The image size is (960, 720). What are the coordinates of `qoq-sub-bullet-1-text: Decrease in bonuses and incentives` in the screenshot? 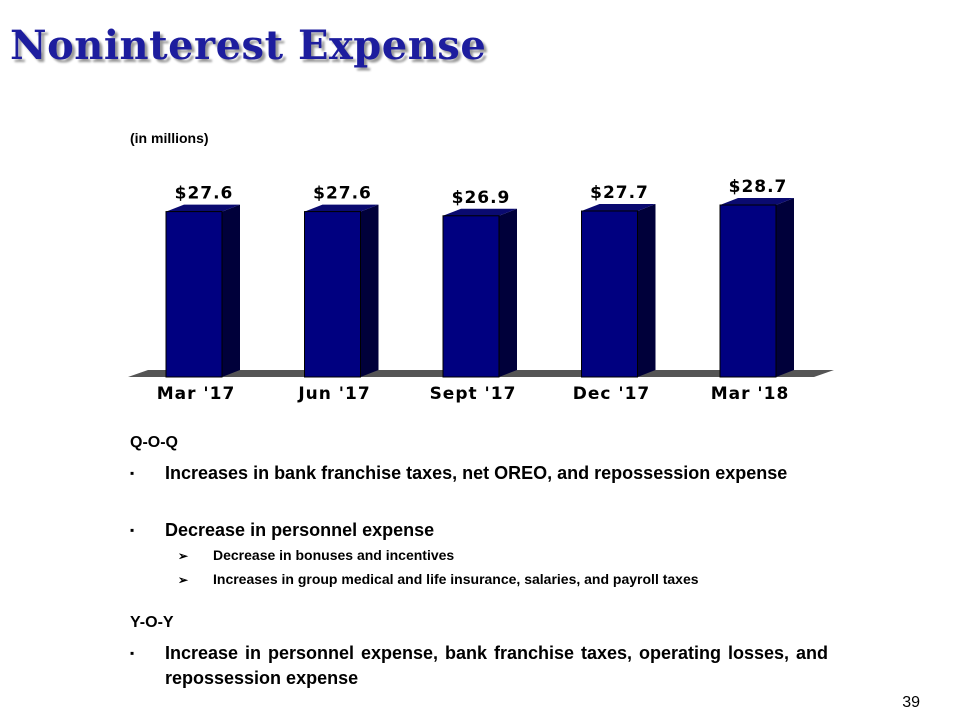 It's located at (334, 555).